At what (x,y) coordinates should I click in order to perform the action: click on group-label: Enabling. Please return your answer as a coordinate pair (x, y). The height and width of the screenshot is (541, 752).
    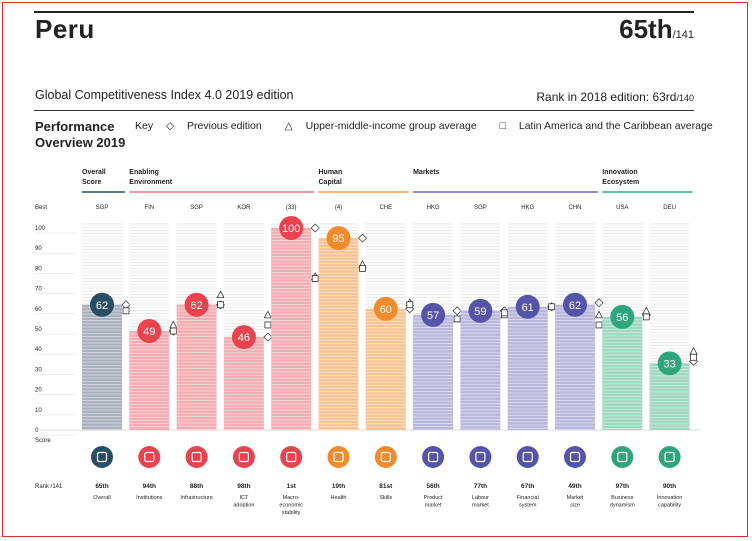
    Looking at the image, I should click on (144, 172).